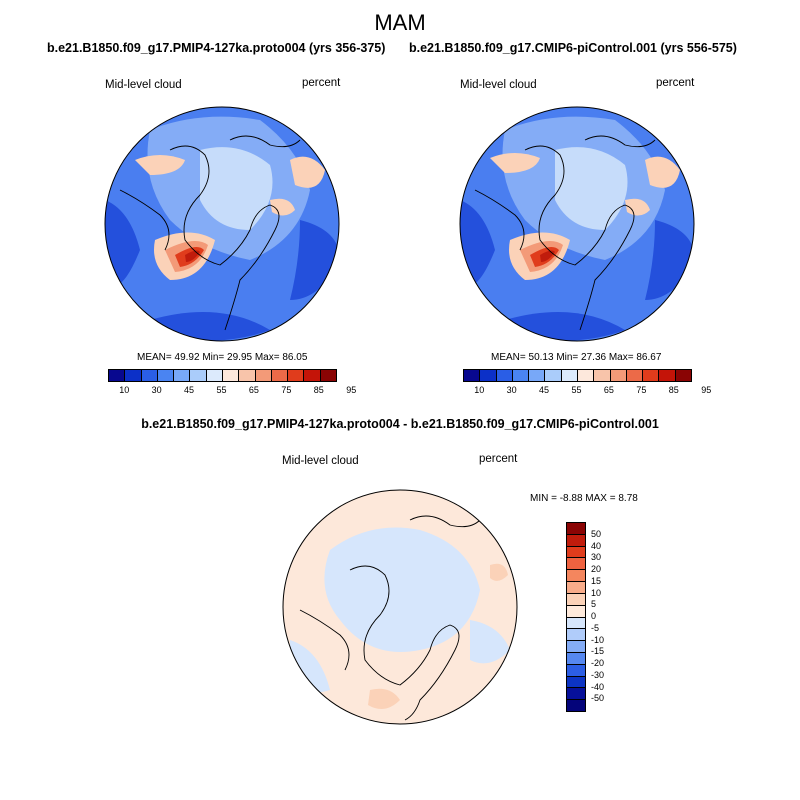 This screenshot has width=800, height=800. What do you see at coordinates (596, 569) in the screenshot?
I see `diff-colorbar-tick-label: 20` at bounding box center [596, 569].